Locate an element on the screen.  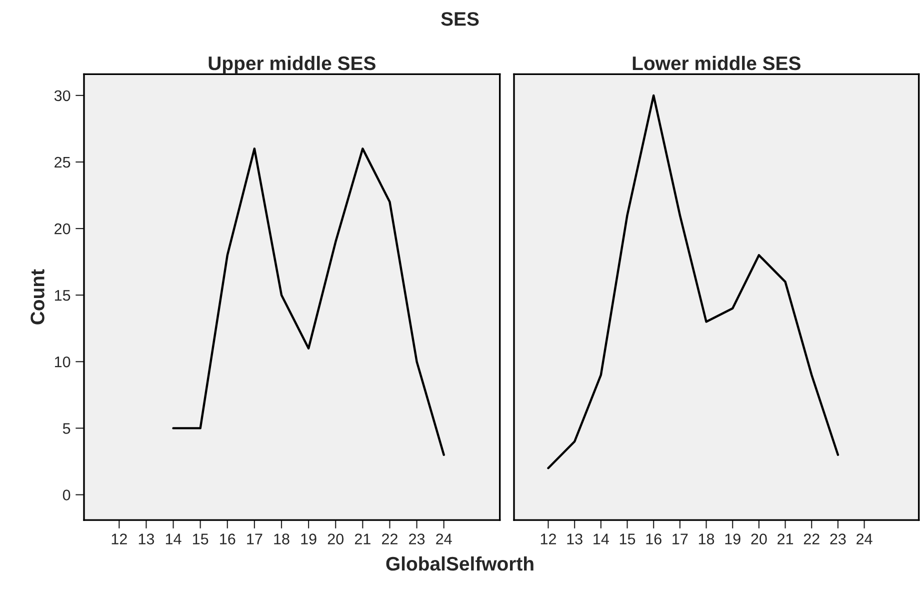
y-tick-label: 5 is located at coordinates (66, 428).